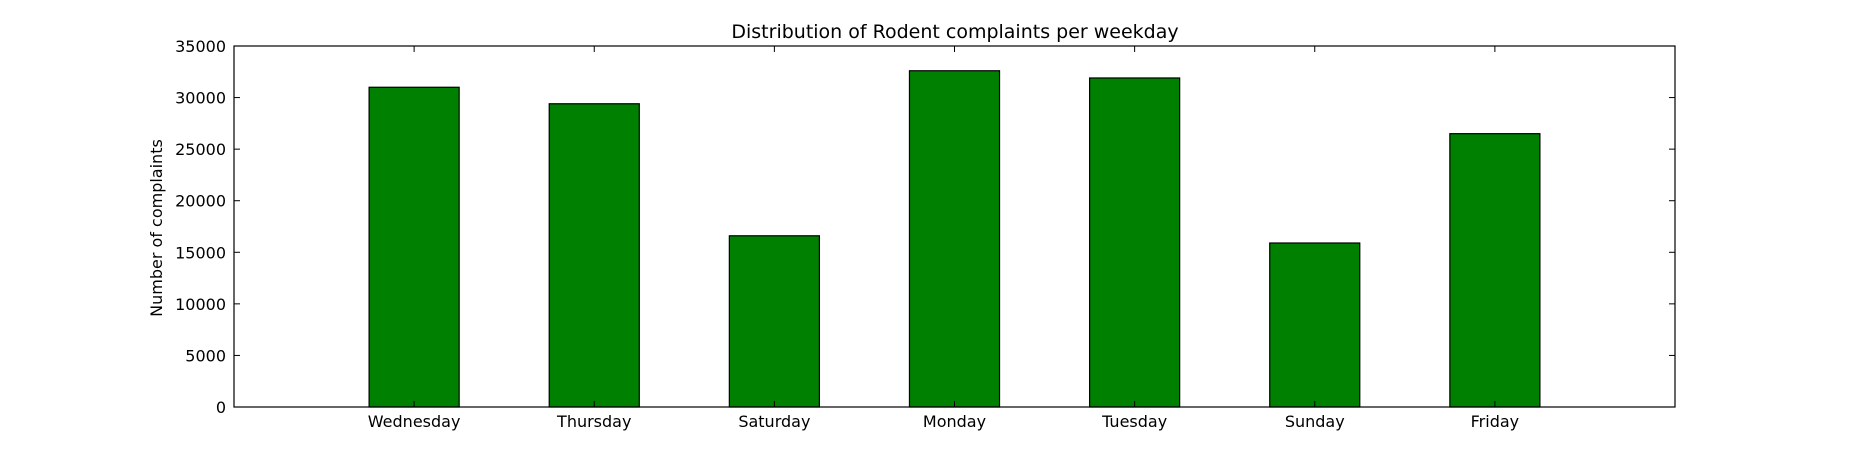 This screenshot has height=454, width=1850. I want to click on y-tick-label: 10000, so click(200, 304).